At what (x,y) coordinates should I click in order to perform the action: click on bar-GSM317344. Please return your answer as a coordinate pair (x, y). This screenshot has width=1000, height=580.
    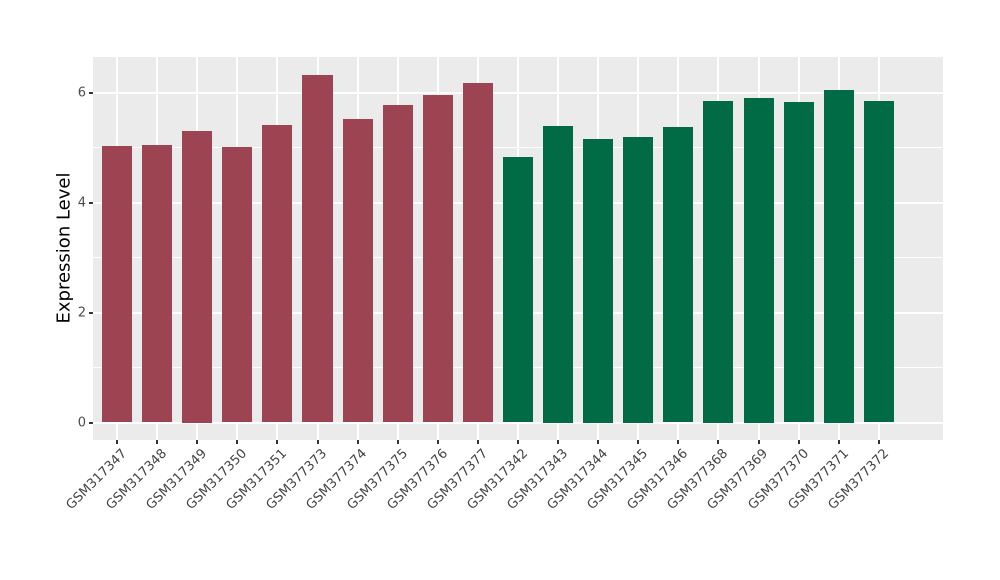
    Looking at the image, I should click on (598, 281).